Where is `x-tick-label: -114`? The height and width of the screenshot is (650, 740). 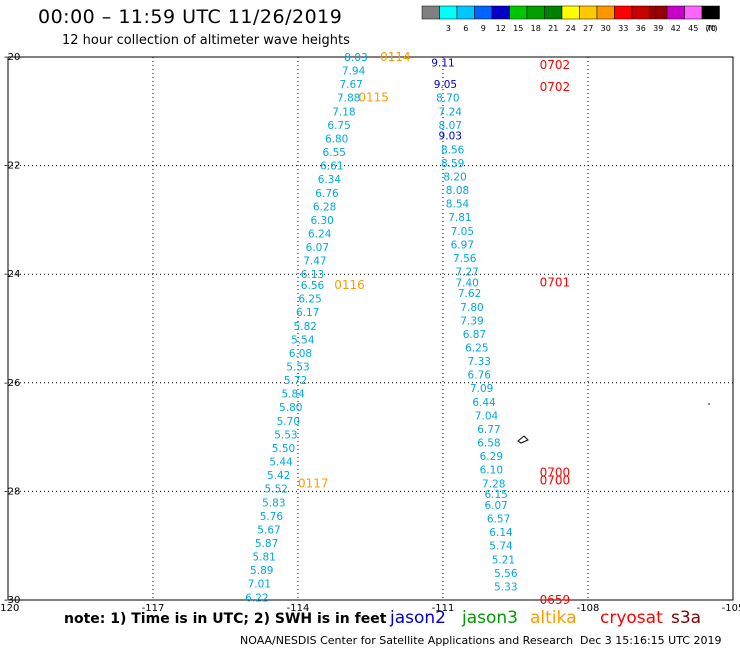 x-tick-label: -114 is located at coordinates (298, 608).